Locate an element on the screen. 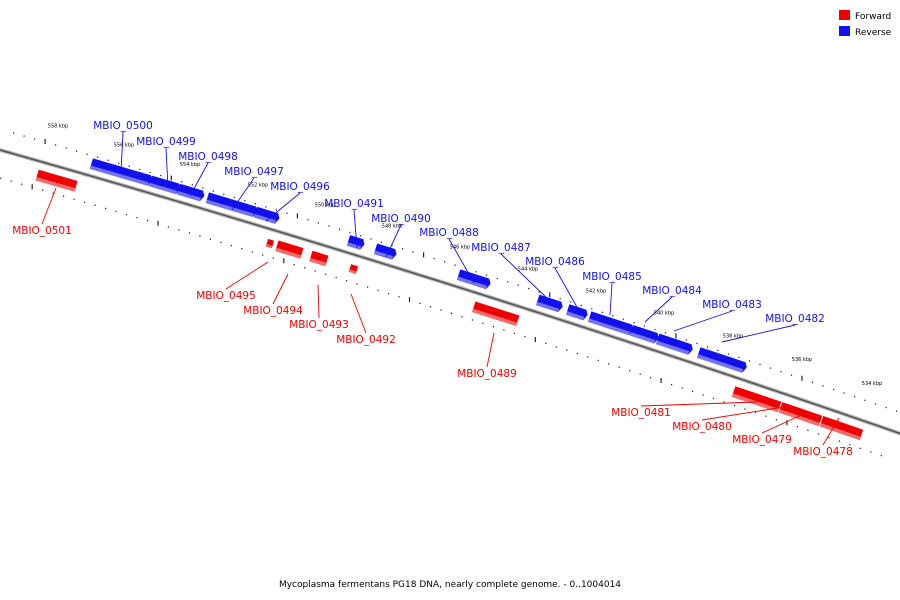  gene-label-mbio_0490: MBIO_0490 is located at coordinates (401, 235).